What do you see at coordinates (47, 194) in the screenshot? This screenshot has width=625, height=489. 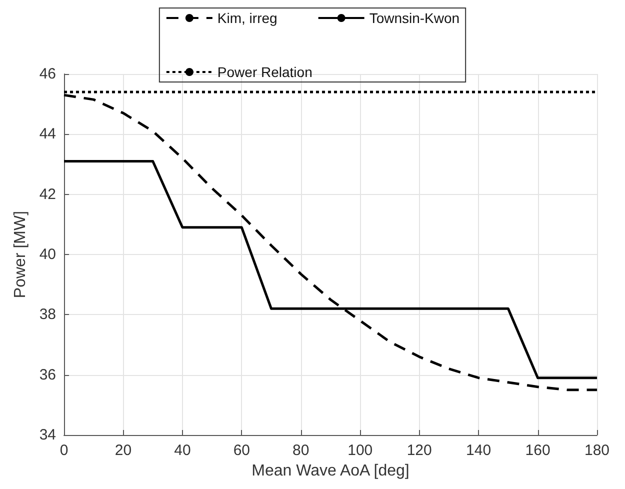 I see `y-tick-label: 42` at bounding box center [47, 194].